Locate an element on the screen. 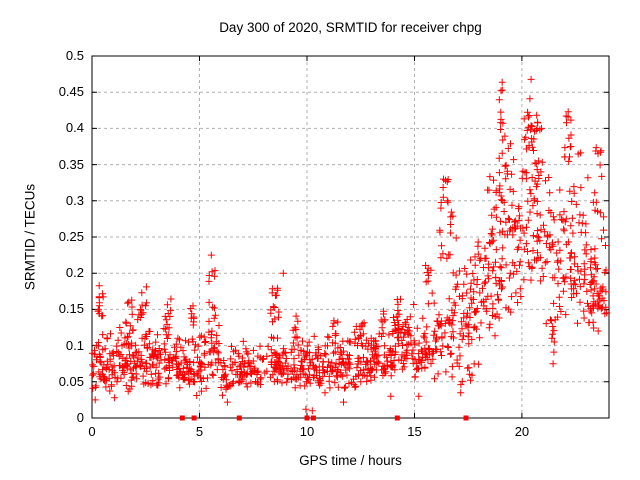 Image resolution: width=640 pixels, height=480 pixels. x-tick-label: 5 is located at coordinates (199, 431).